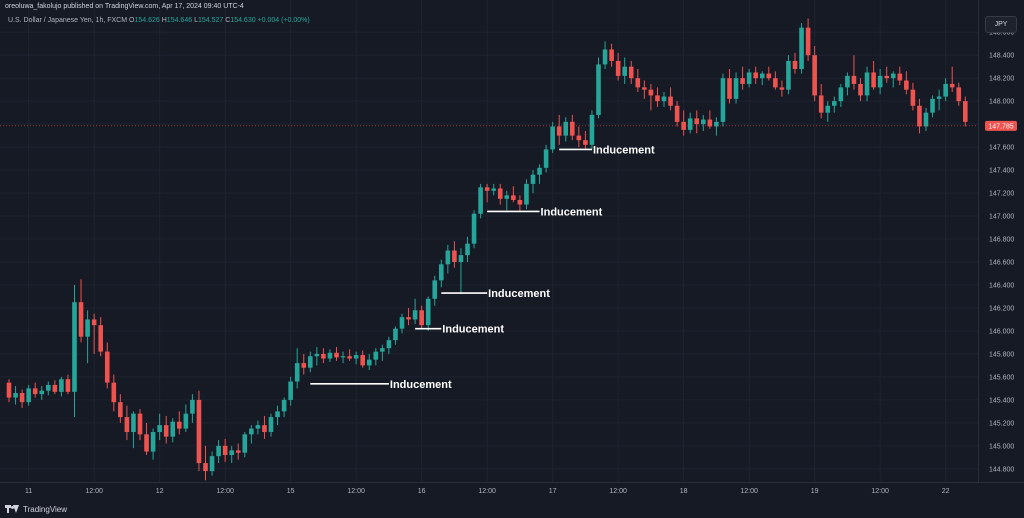 The width and height of the screenshot is (1024, 518). Describe the element at coordinates (45, 509) in the screenshot. I see `brand-name: TradingView` at that location.